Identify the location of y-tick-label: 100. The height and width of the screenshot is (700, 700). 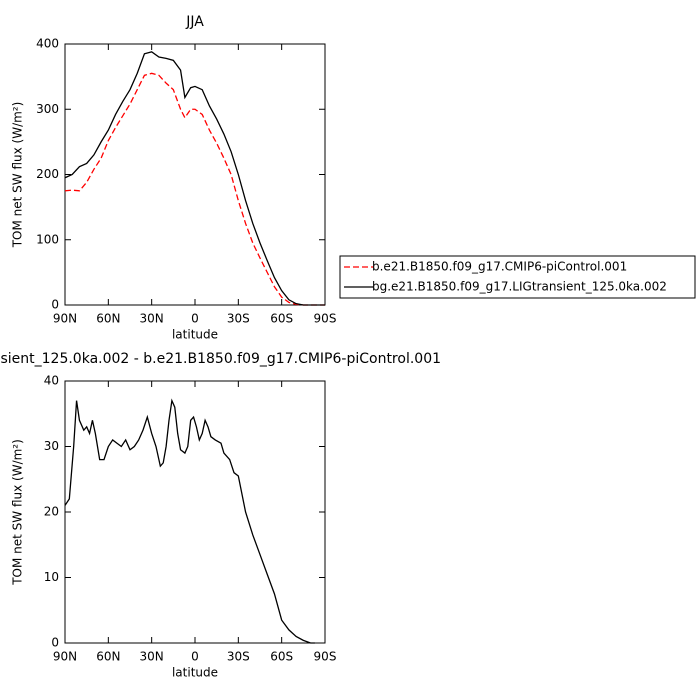
(47, 239).